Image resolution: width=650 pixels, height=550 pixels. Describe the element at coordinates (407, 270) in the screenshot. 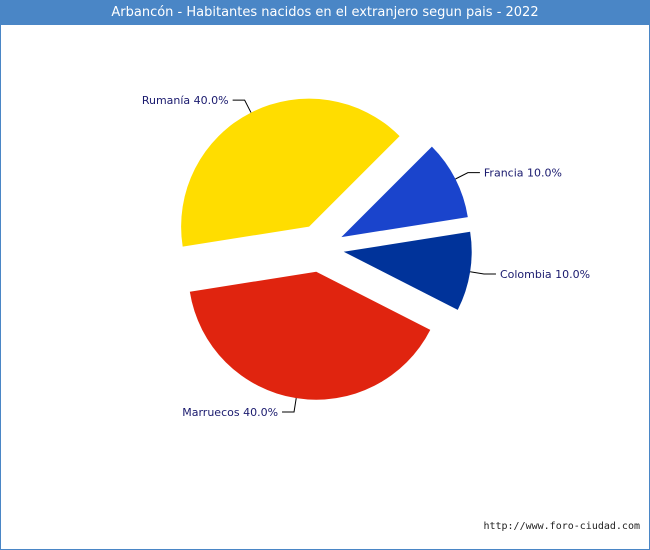

I see `pie-slice-colombia` at that location.